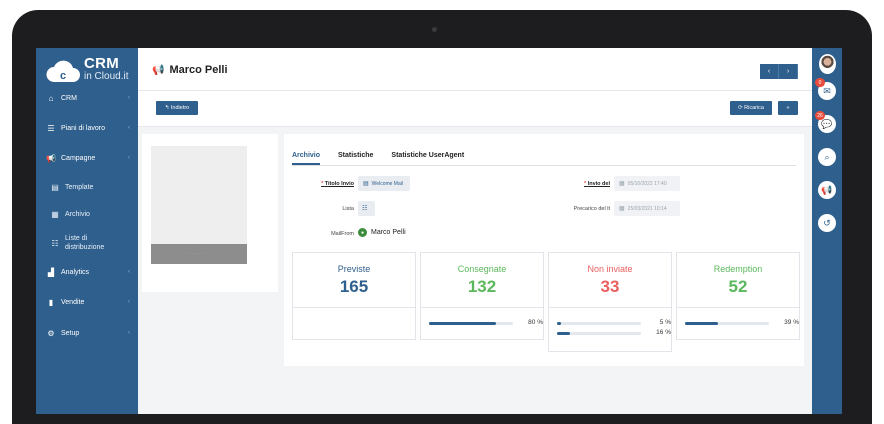 This screenshot has width=884, height=424. Describe the element at coordinates (87, 333) in the screenshot. I see `sidebar-item-setup: ⚙ Setup ‹` at that location.